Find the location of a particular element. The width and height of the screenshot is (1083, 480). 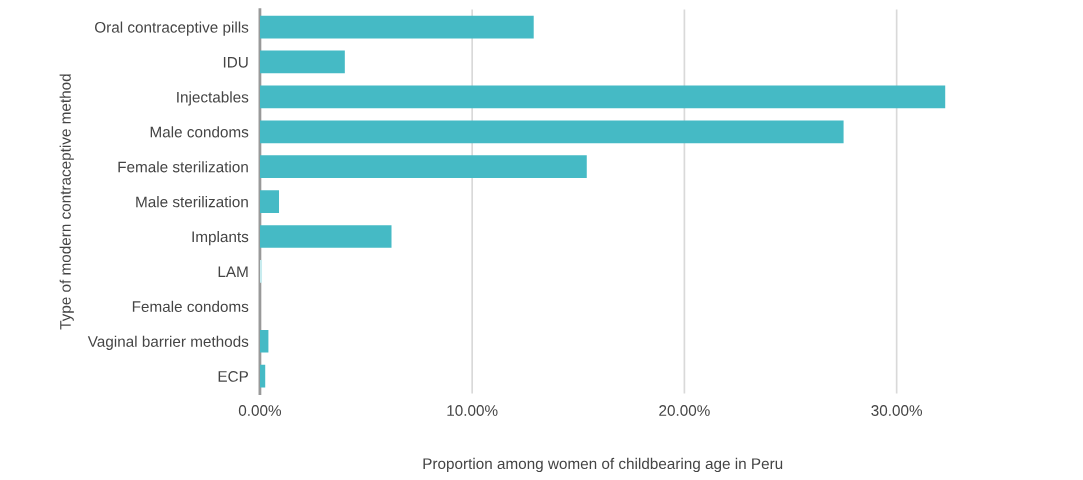

x-tick-label: 30.00% is located at coordinates (897, 410).